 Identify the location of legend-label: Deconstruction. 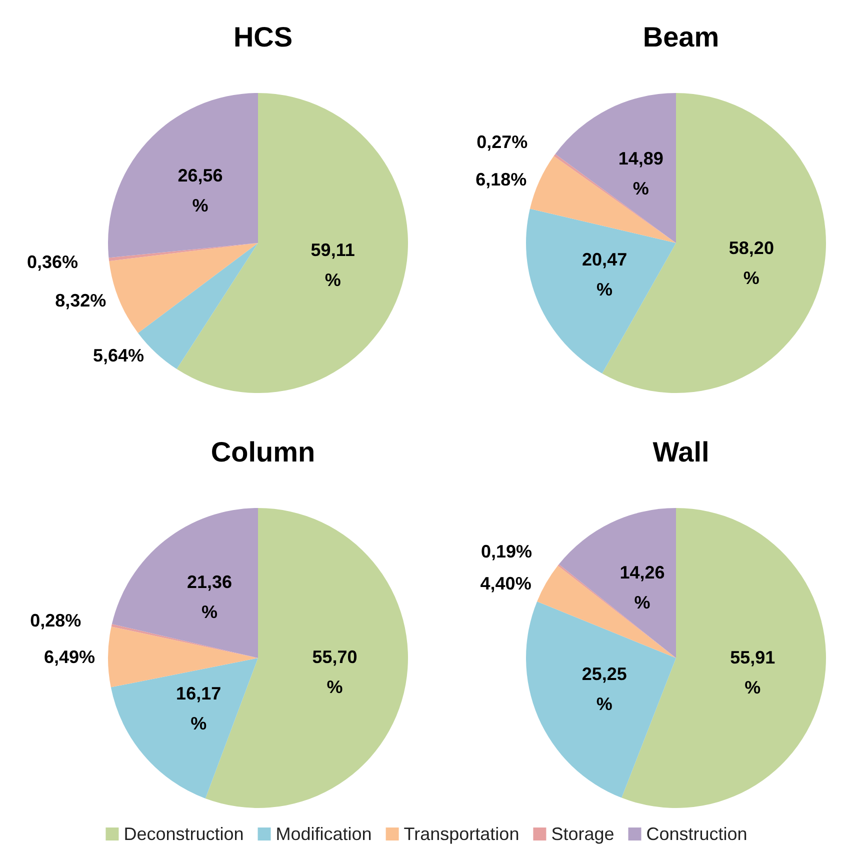
(184, 834).